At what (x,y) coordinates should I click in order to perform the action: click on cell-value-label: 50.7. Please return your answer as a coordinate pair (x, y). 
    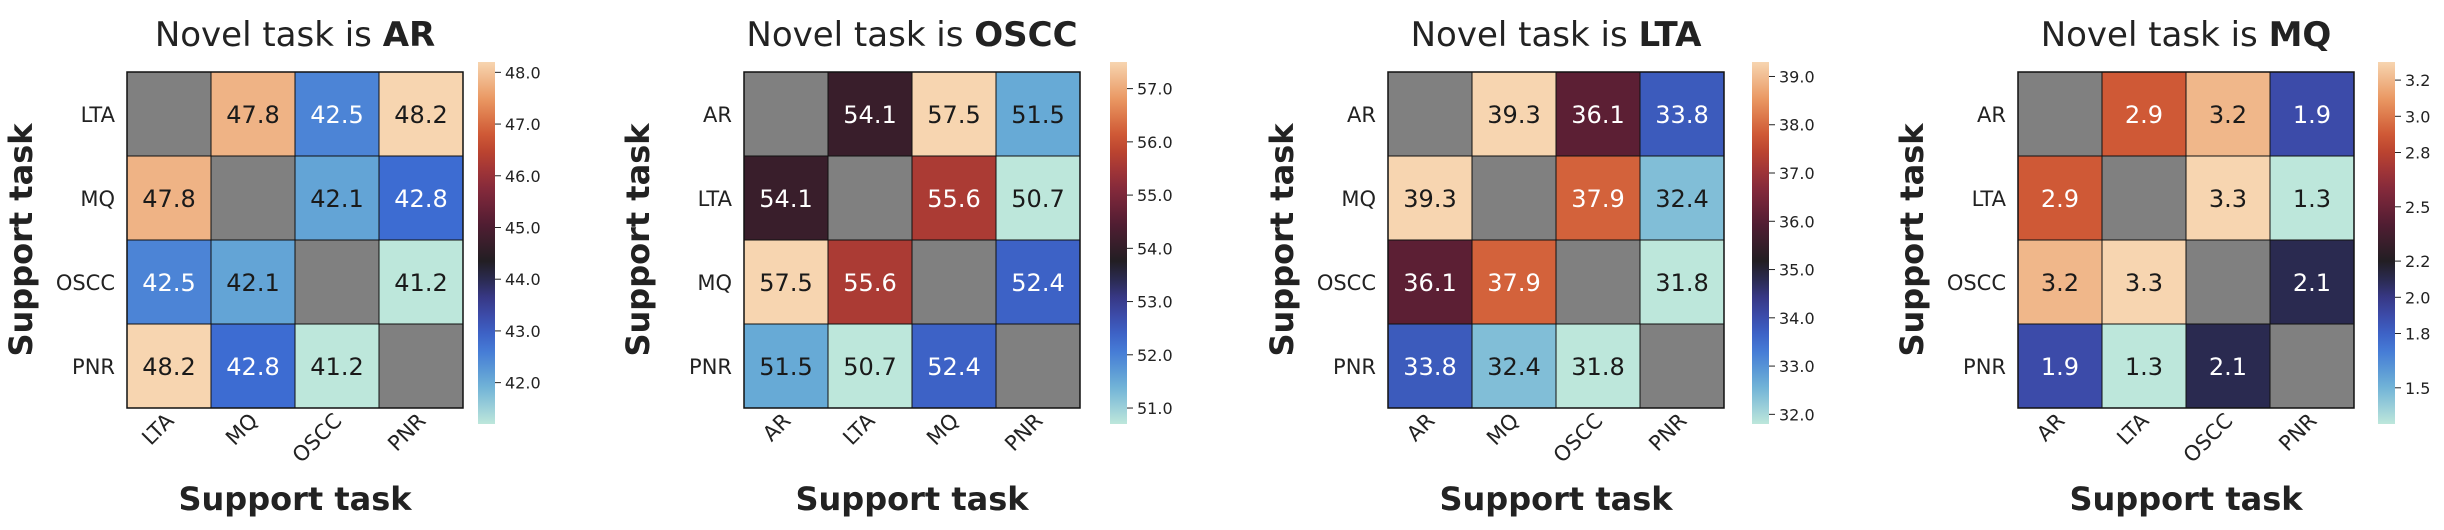
    Looking at the image, I should click on (1037, 199).